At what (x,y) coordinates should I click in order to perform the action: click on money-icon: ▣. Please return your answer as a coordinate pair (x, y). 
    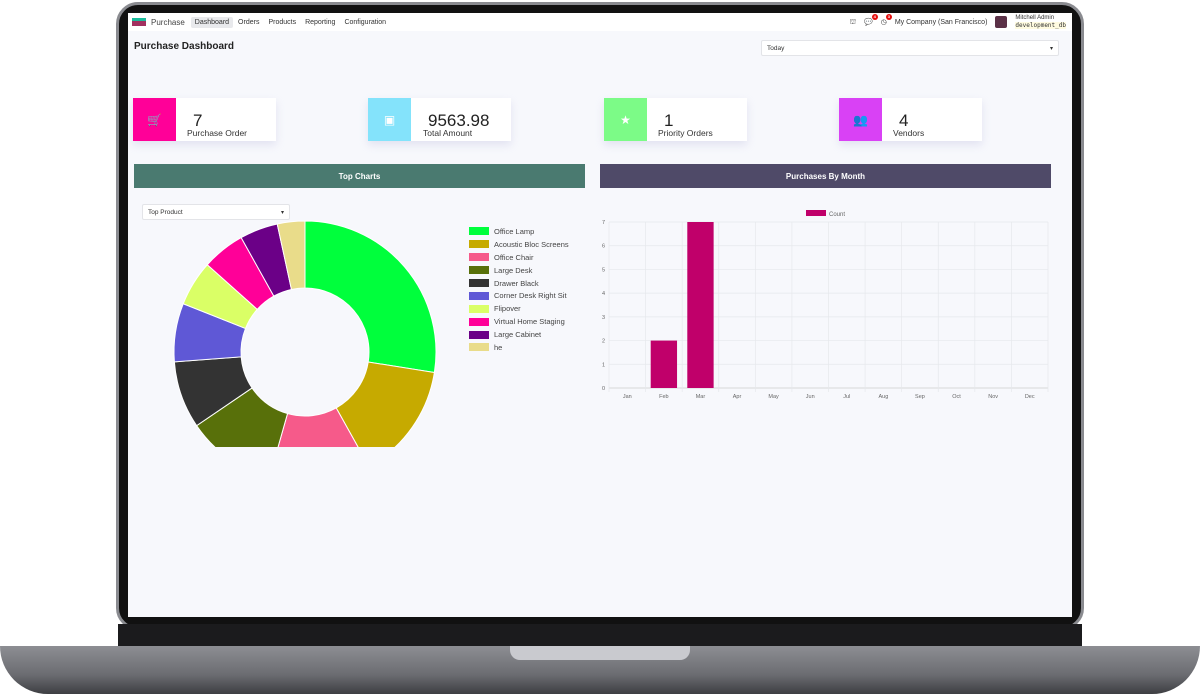
    Looking at the image, I should click on (389, 119).